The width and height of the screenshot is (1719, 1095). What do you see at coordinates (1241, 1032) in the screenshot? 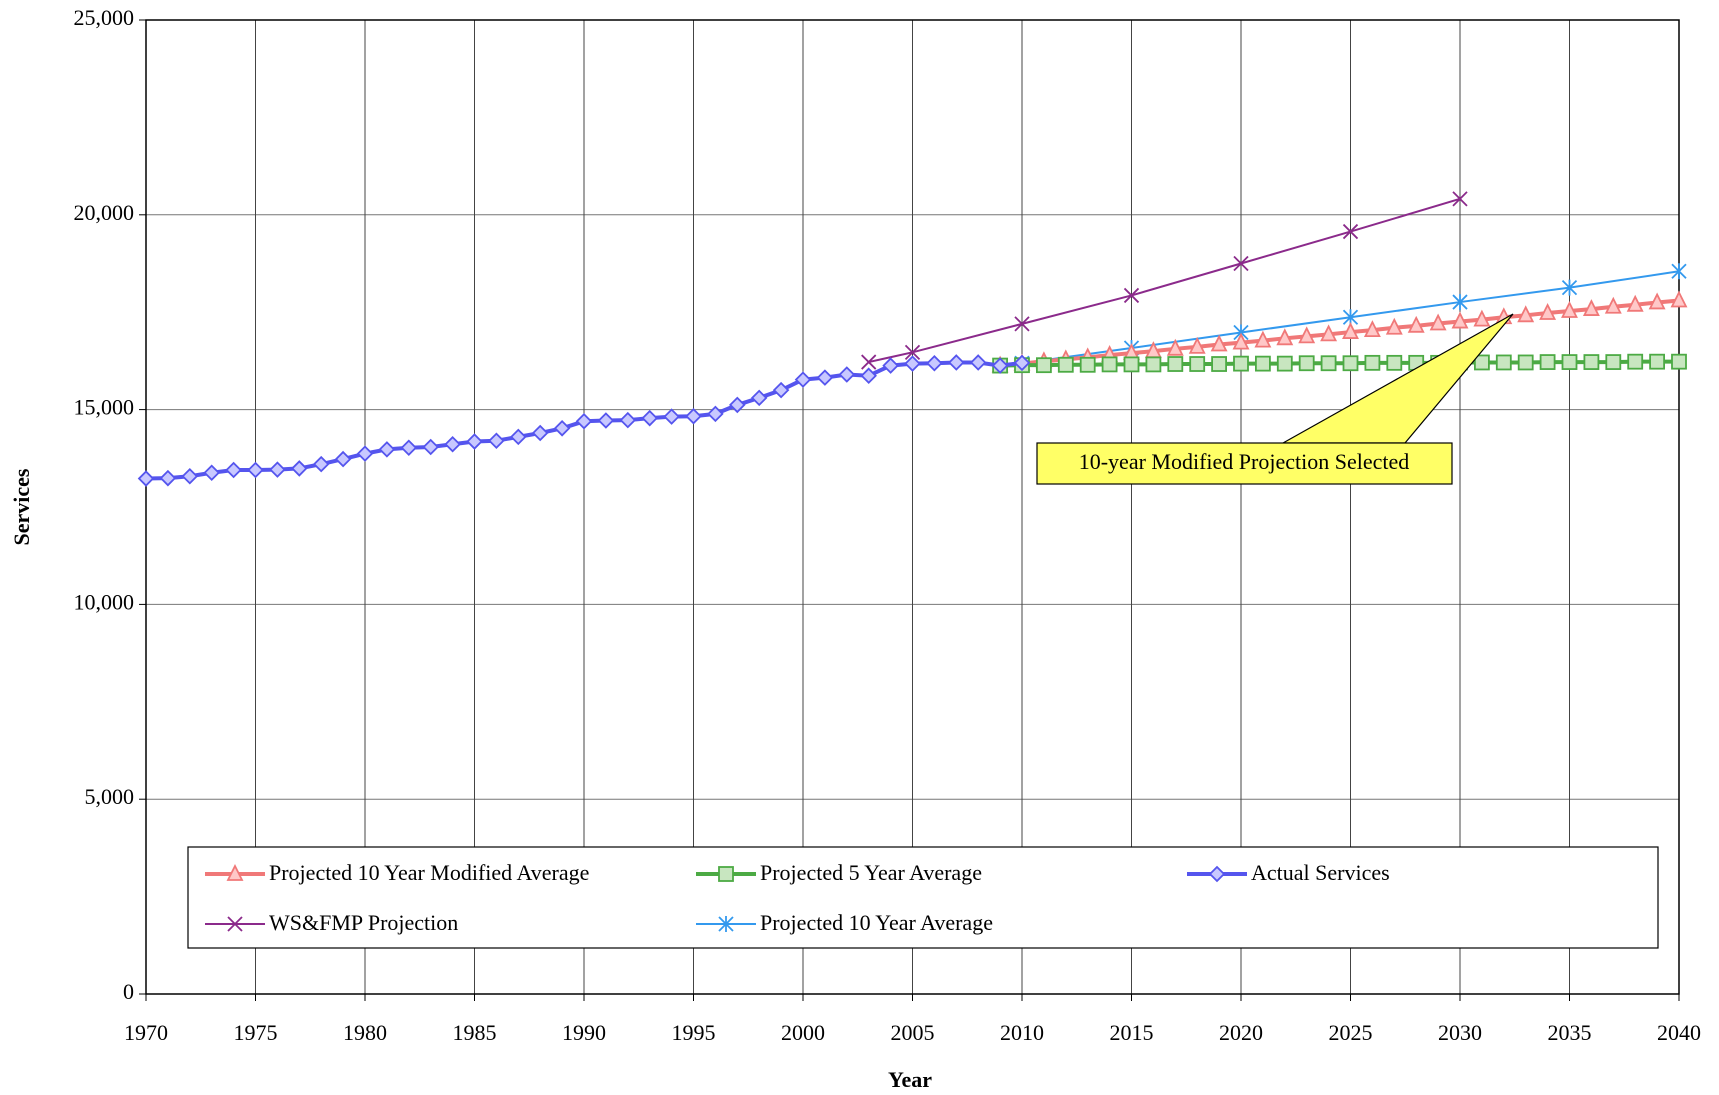
I see `x-tick-label: 2020` at bounding box center [1241, 1032].